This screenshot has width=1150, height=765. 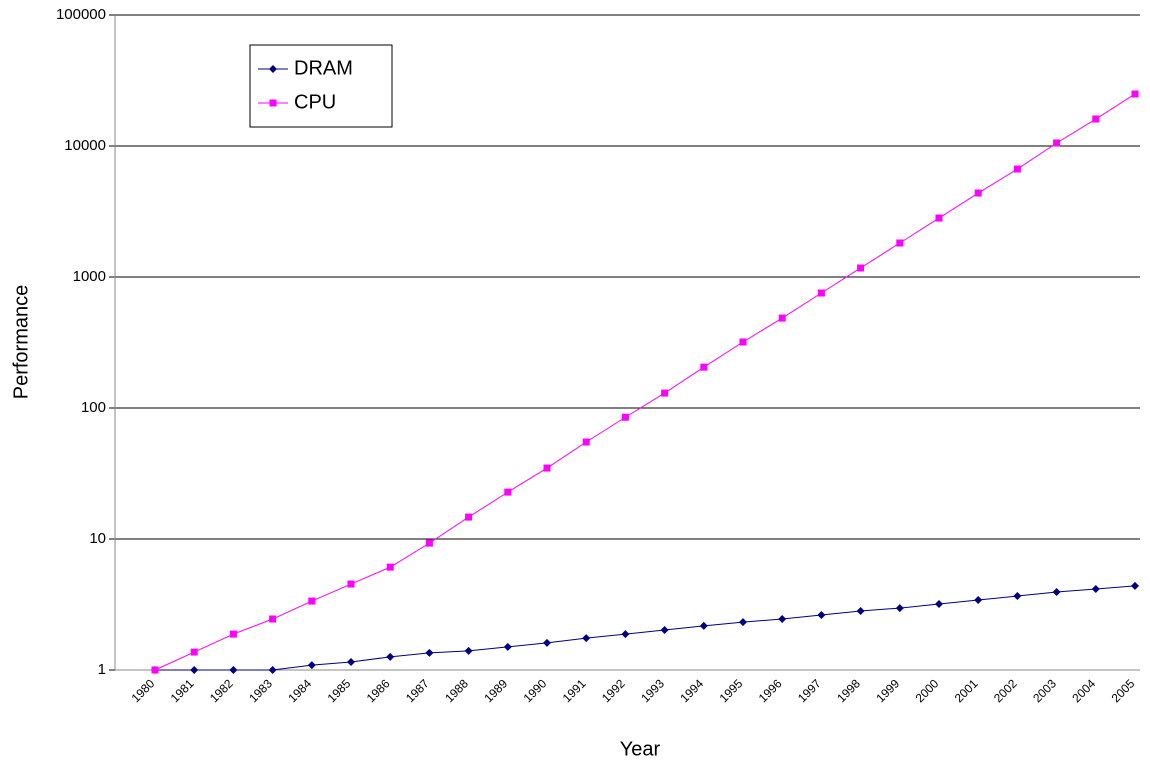 I want to click on x-tick-label: 2001, so click(x=966, y=690).